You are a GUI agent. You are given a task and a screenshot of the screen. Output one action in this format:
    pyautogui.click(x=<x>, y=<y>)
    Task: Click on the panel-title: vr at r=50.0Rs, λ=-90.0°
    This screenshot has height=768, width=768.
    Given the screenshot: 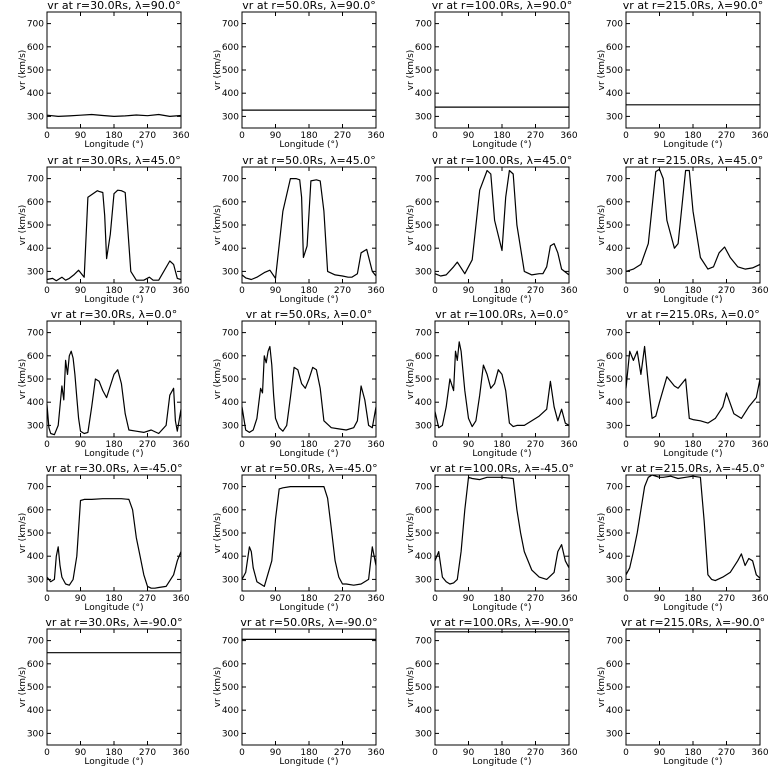 What is the action you would take?
    pyautogui.click(x=308, y=622)
    